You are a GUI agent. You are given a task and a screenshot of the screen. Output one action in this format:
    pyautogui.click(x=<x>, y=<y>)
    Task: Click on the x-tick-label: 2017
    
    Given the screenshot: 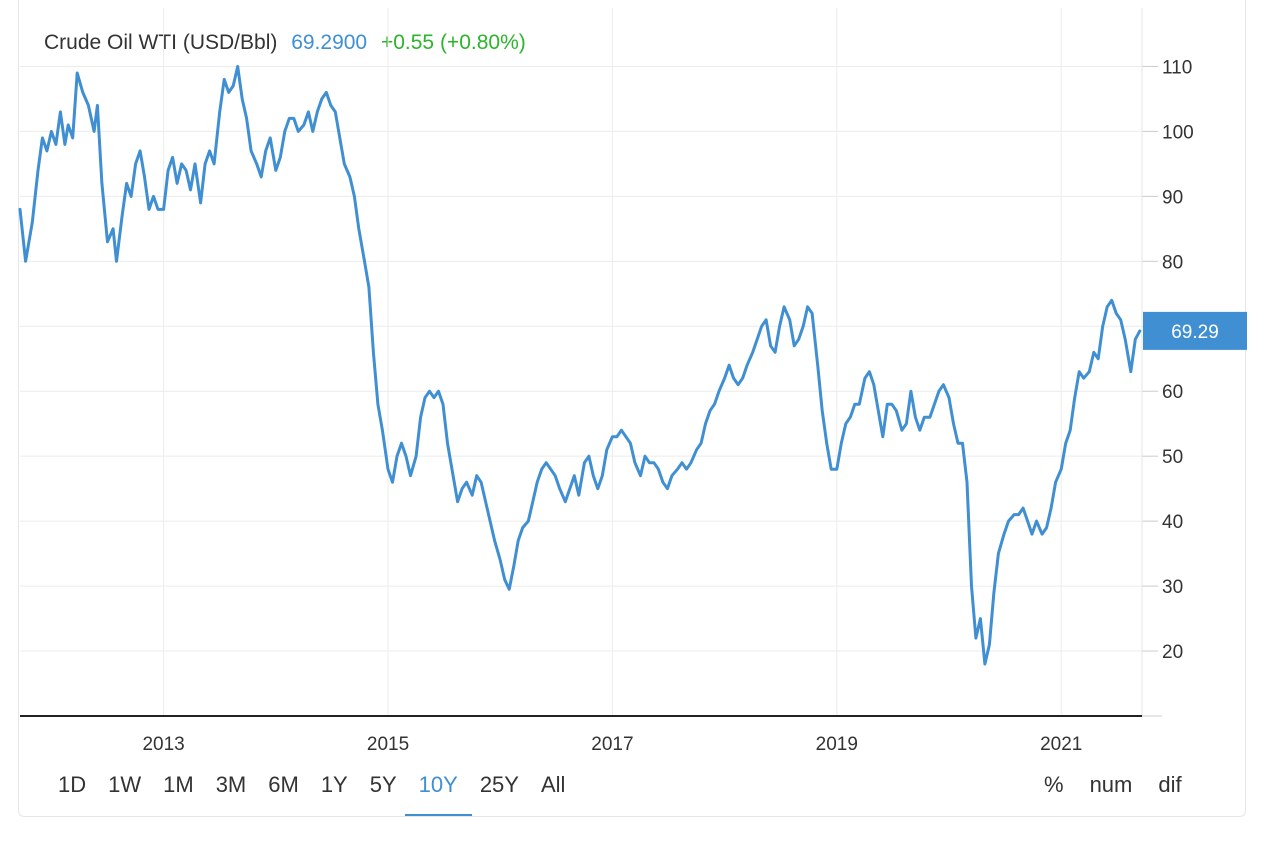 What is the action you would take?
    pyautogui.click(x=612, y=744)
    